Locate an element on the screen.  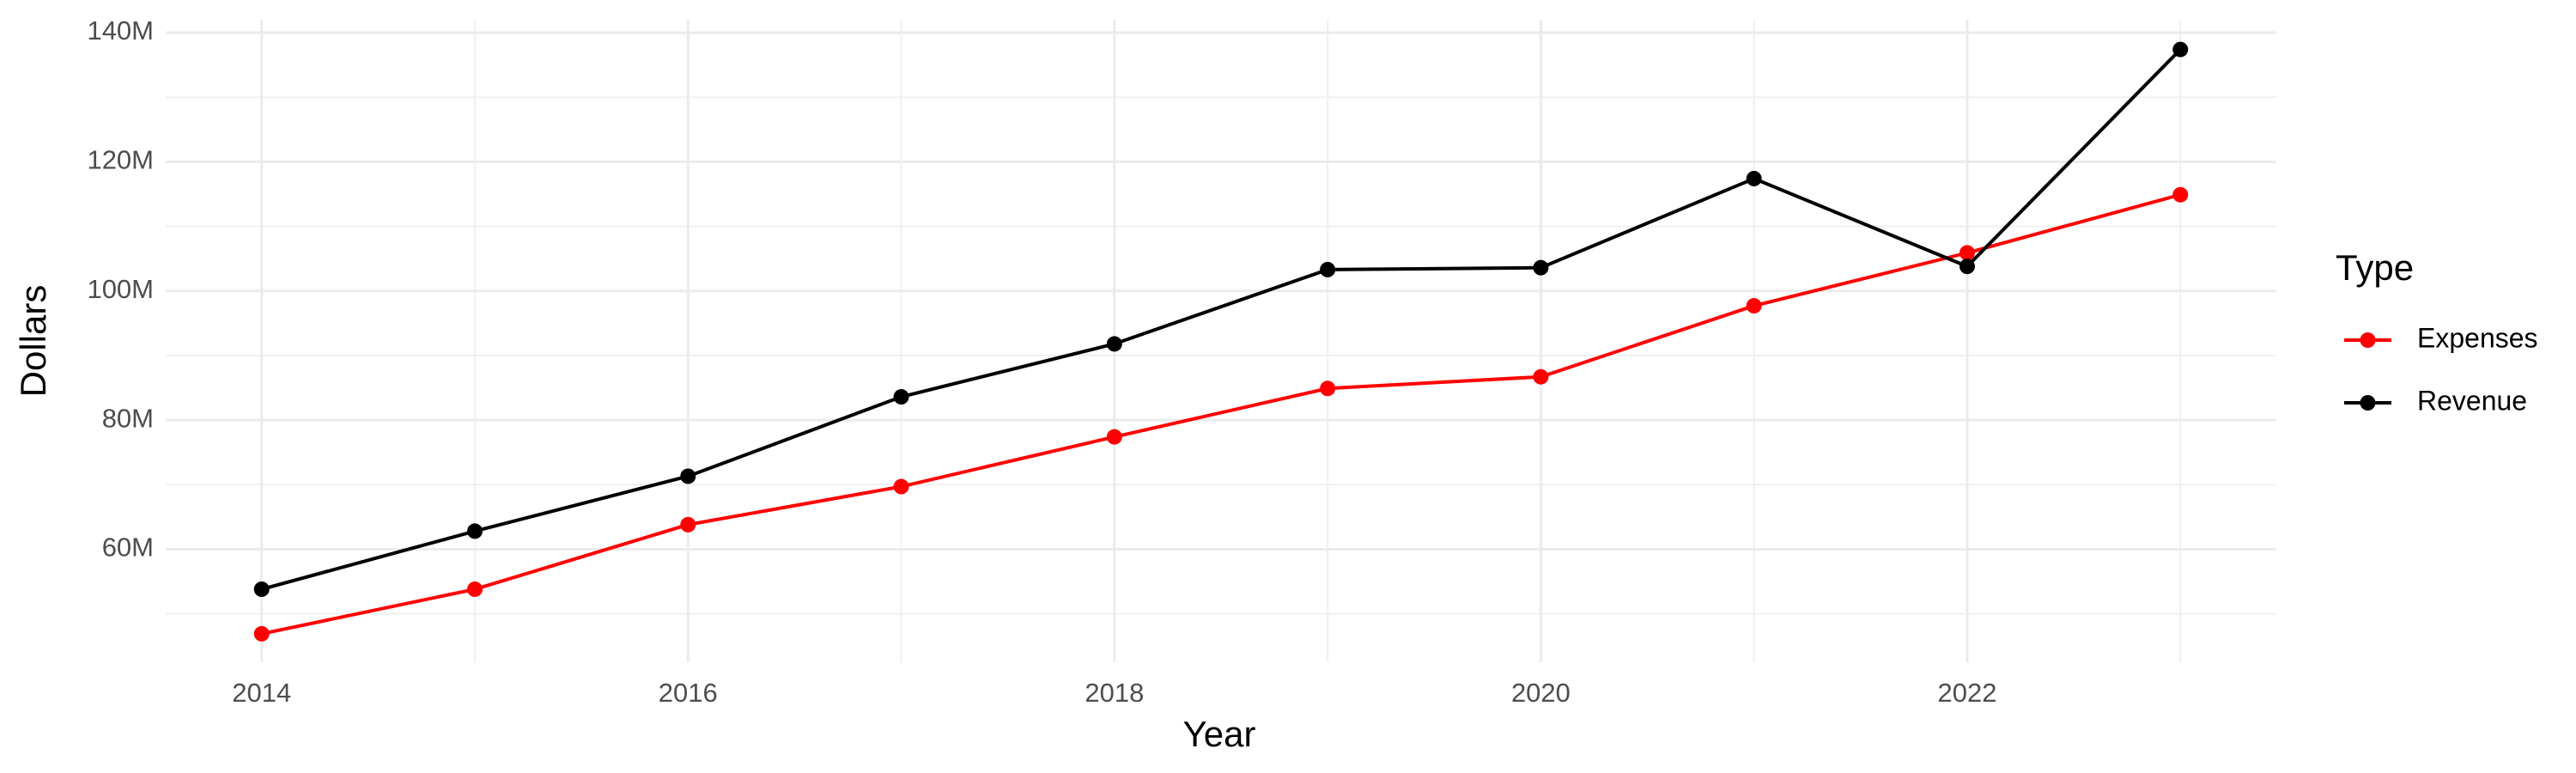
y-tick-label: 140M is located at coordinates (121, 30).